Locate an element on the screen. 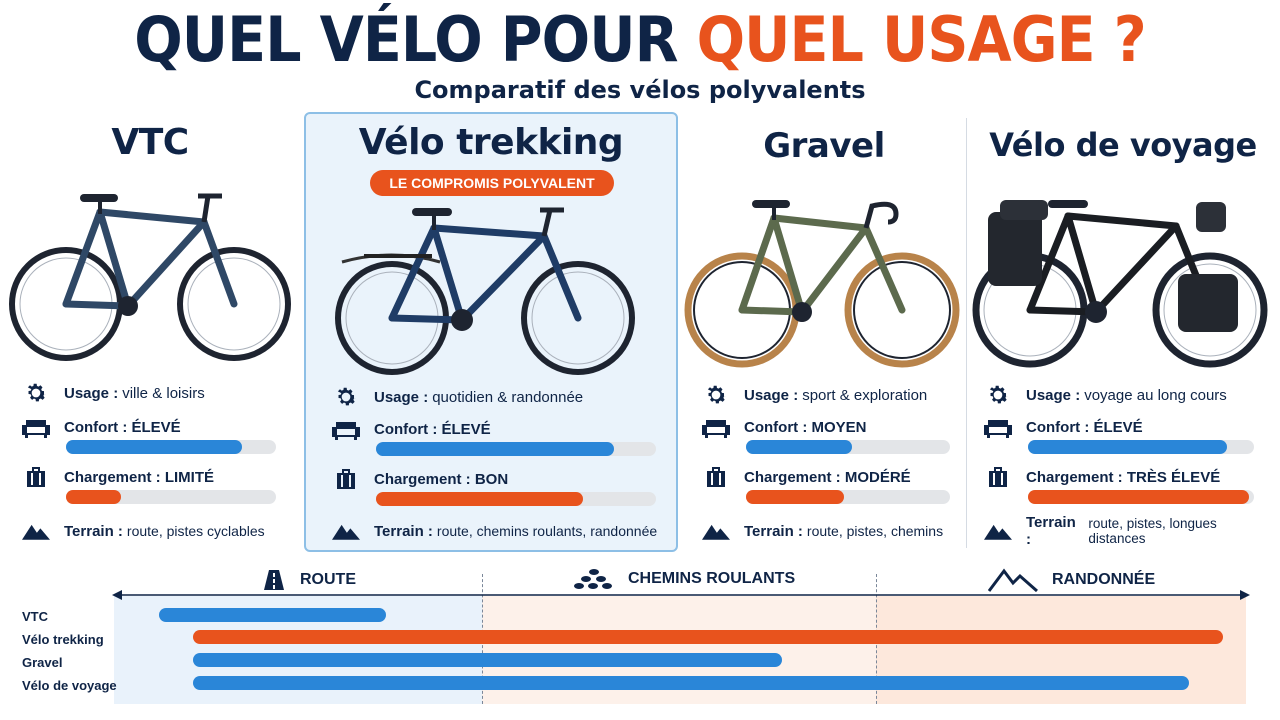  cargo-row: Chargement : LIMITÉ is located at coordinates (118, 477).